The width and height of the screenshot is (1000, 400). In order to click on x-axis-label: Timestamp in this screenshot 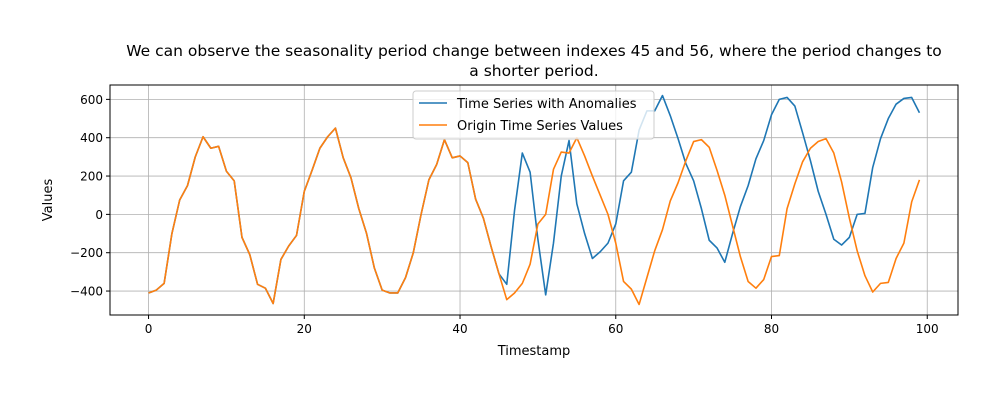, I will do `click(534, 351)`.